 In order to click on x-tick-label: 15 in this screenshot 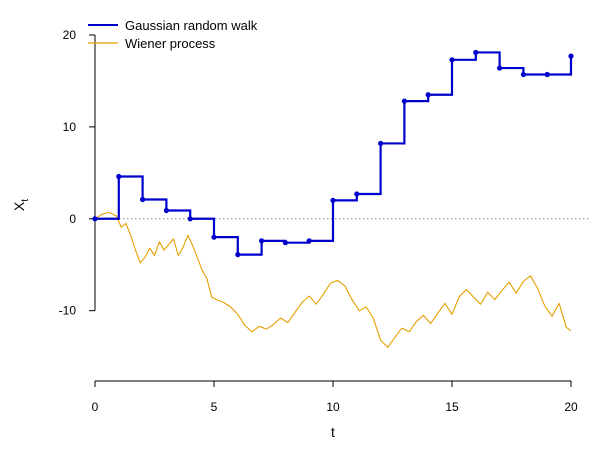, I will do `click(452, 407)`.